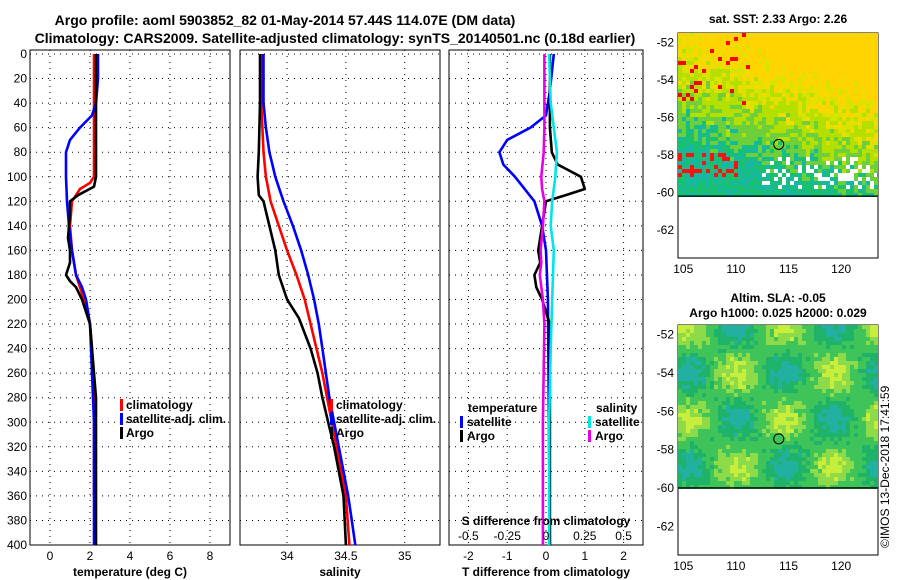 Image resolution: width=900 pixels, height=580 pixels. Describe the element at coordinates (82, 299) in the screenshot. I see `series-line-satellite` at that location.